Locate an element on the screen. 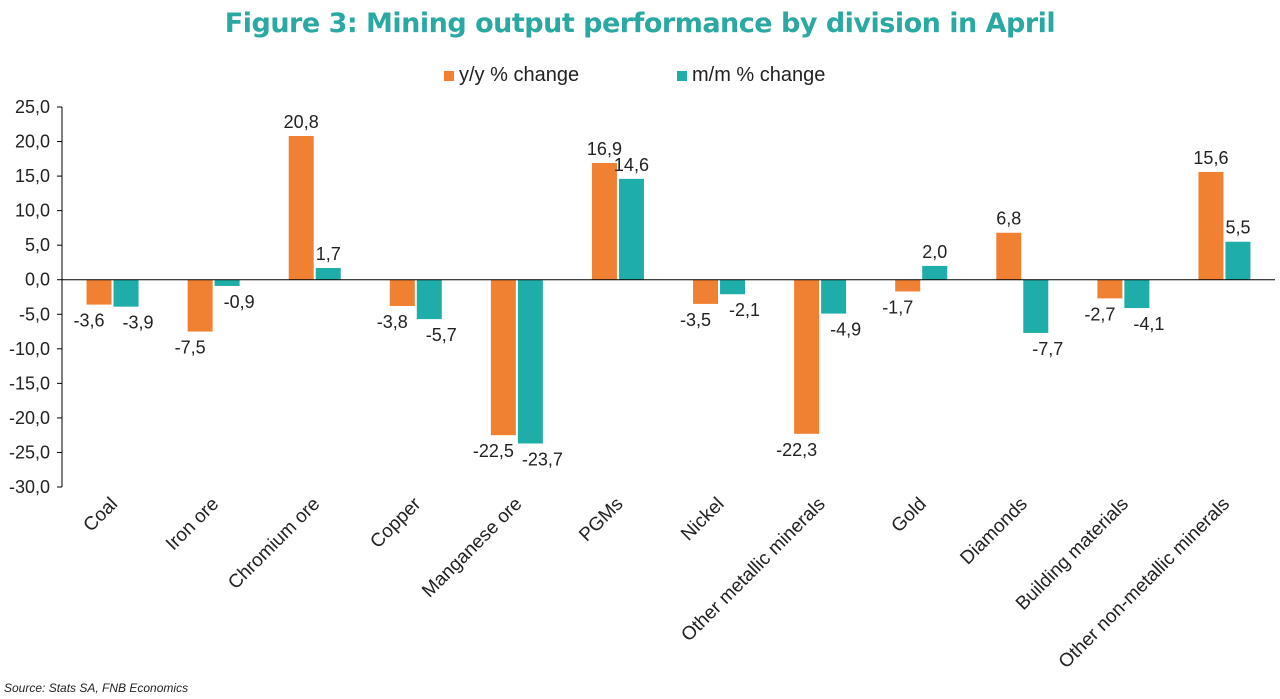  y-tick-label: 25,0 is located at coordinates (32, 107).